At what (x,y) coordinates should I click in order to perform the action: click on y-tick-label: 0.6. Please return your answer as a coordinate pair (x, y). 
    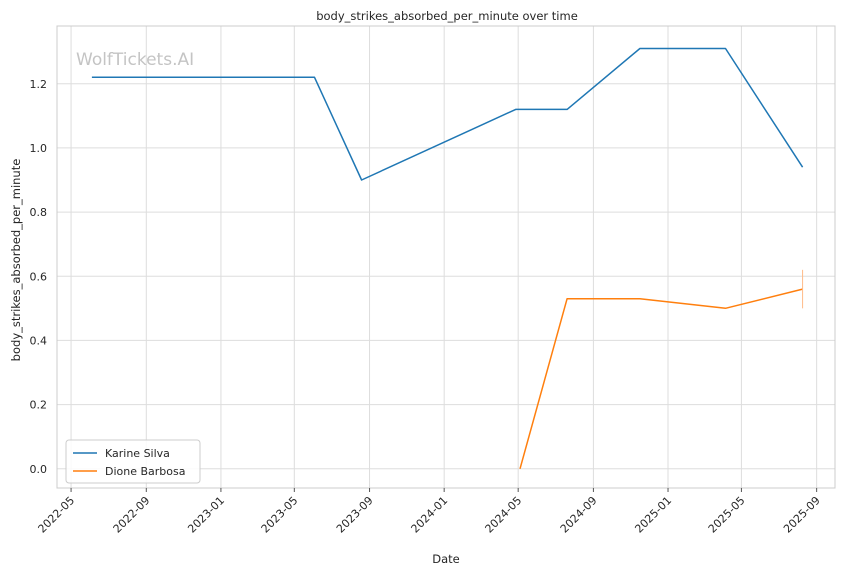
    Looking at the image, I should click on (39, 276).